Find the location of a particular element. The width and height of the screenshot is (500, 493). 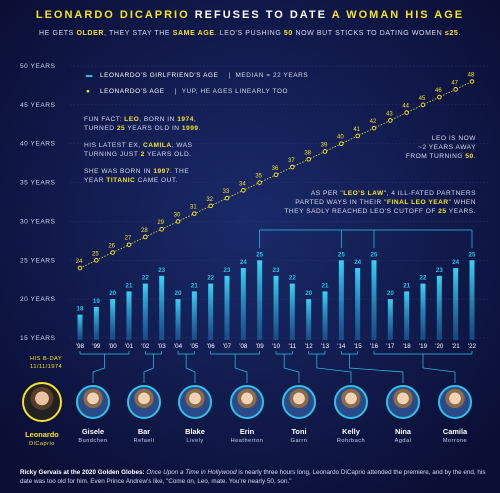

x-tick-label: '03 is located at coordinates (162, 346).